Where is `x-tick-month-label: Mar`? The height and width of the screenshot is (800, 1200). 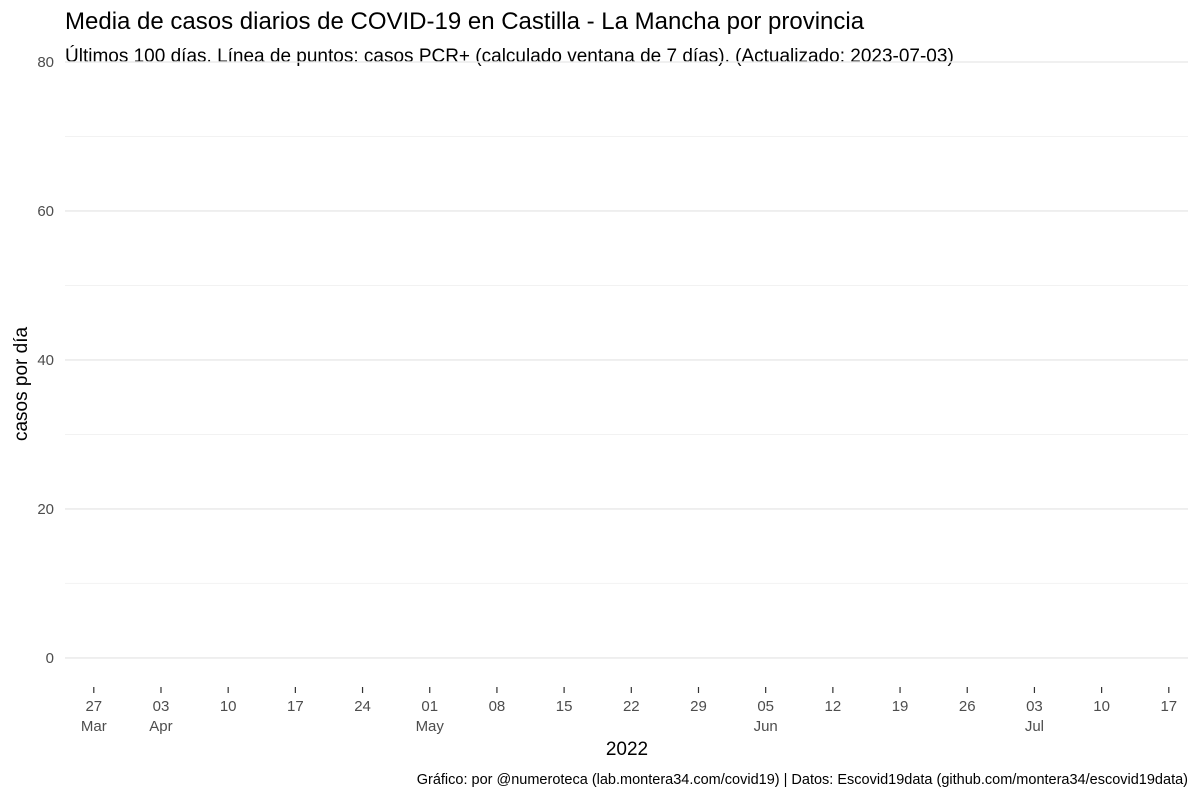 x-tick-month-label: Mar is located at coordinates (94, 726).